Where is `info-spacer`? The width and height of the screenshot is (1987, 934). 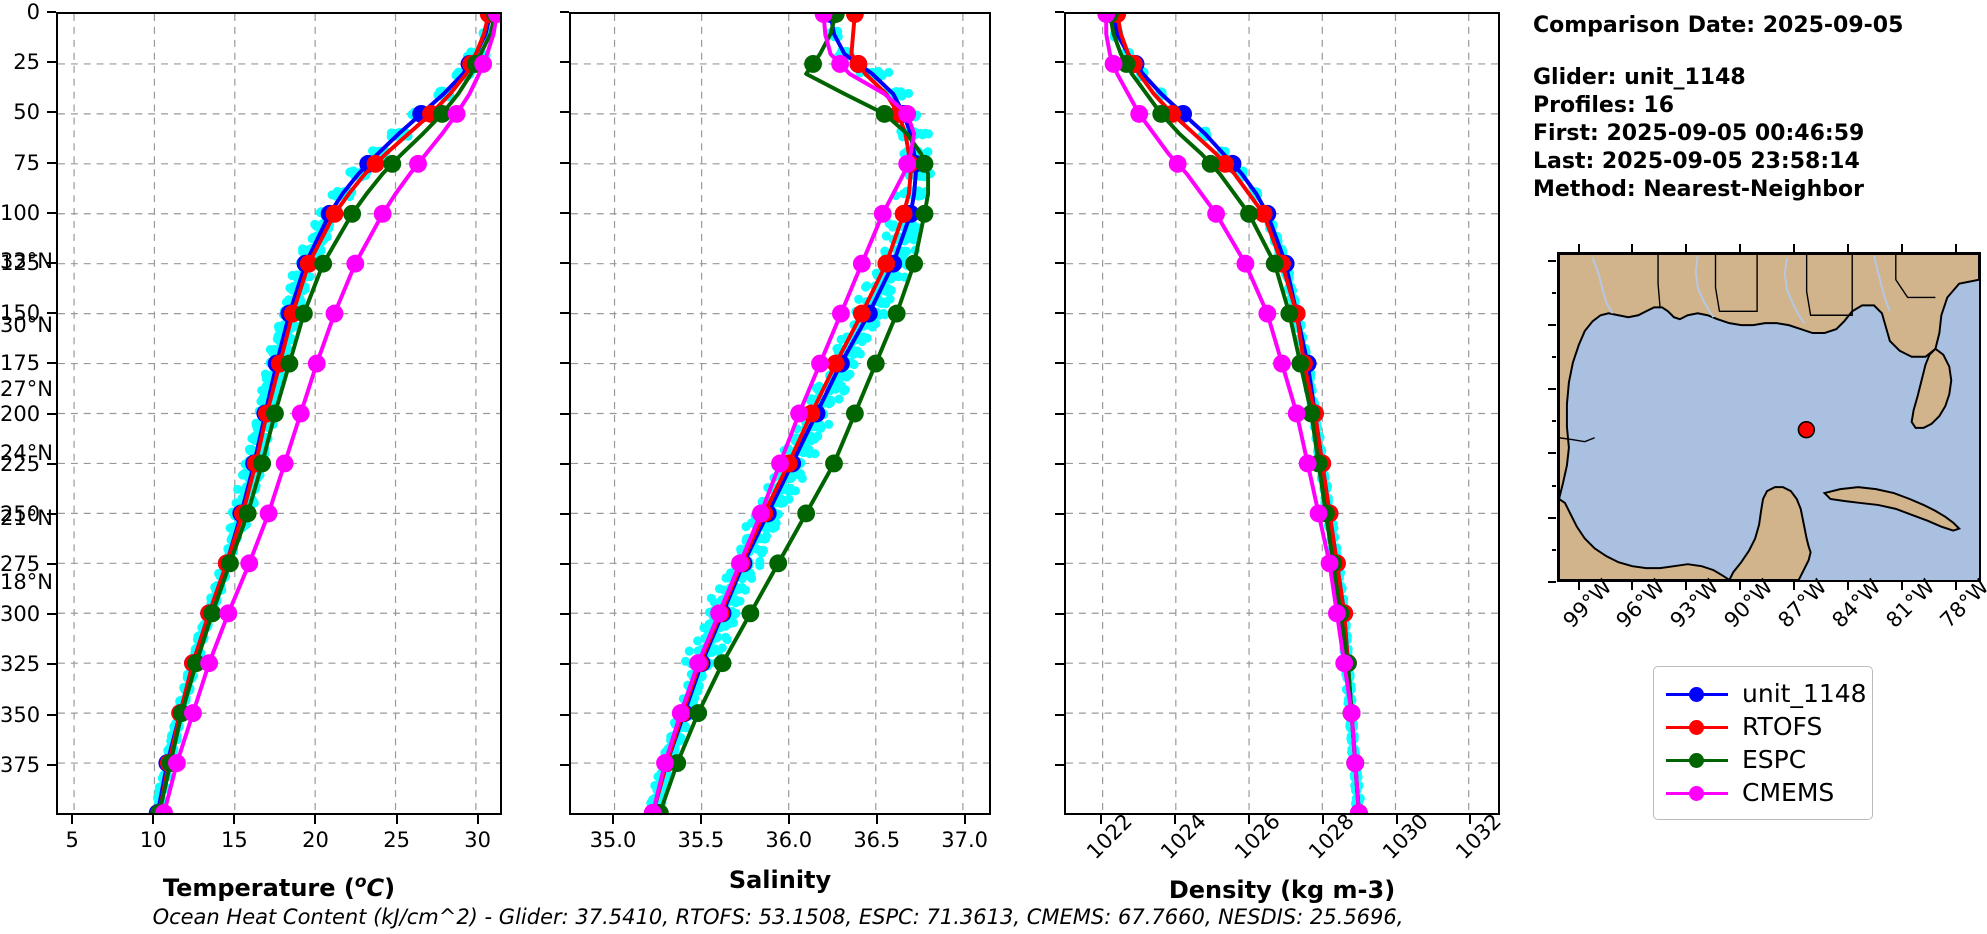 info-spacer is located at coordinates (1718, 52).